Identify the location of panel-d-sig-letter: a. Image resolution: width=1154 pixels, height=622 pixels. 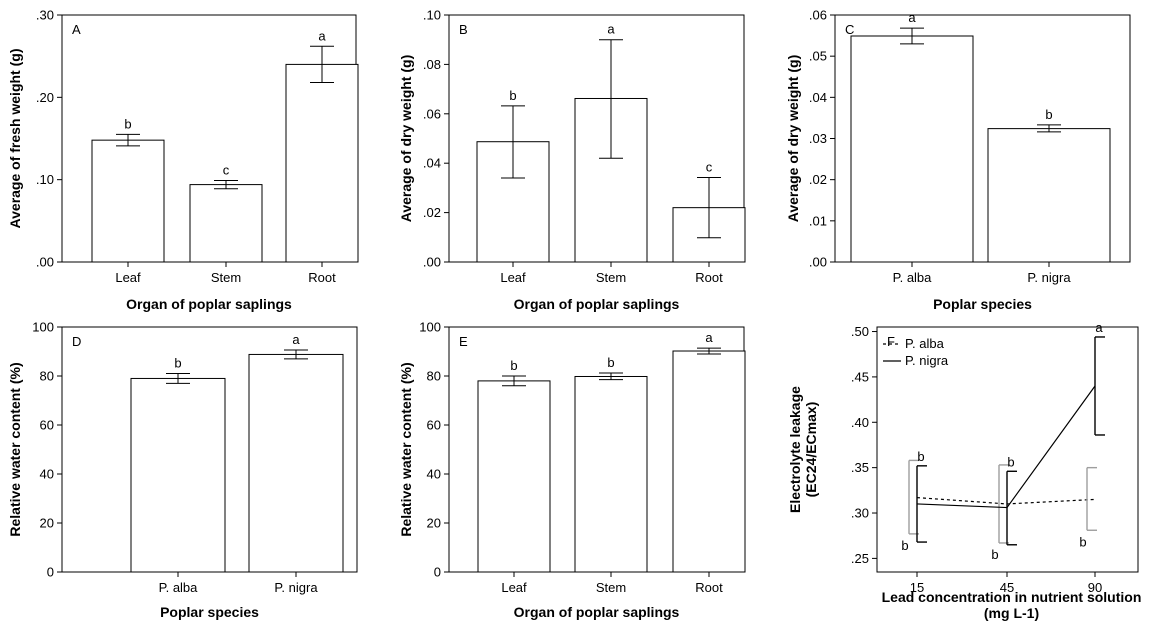
(296, 339).